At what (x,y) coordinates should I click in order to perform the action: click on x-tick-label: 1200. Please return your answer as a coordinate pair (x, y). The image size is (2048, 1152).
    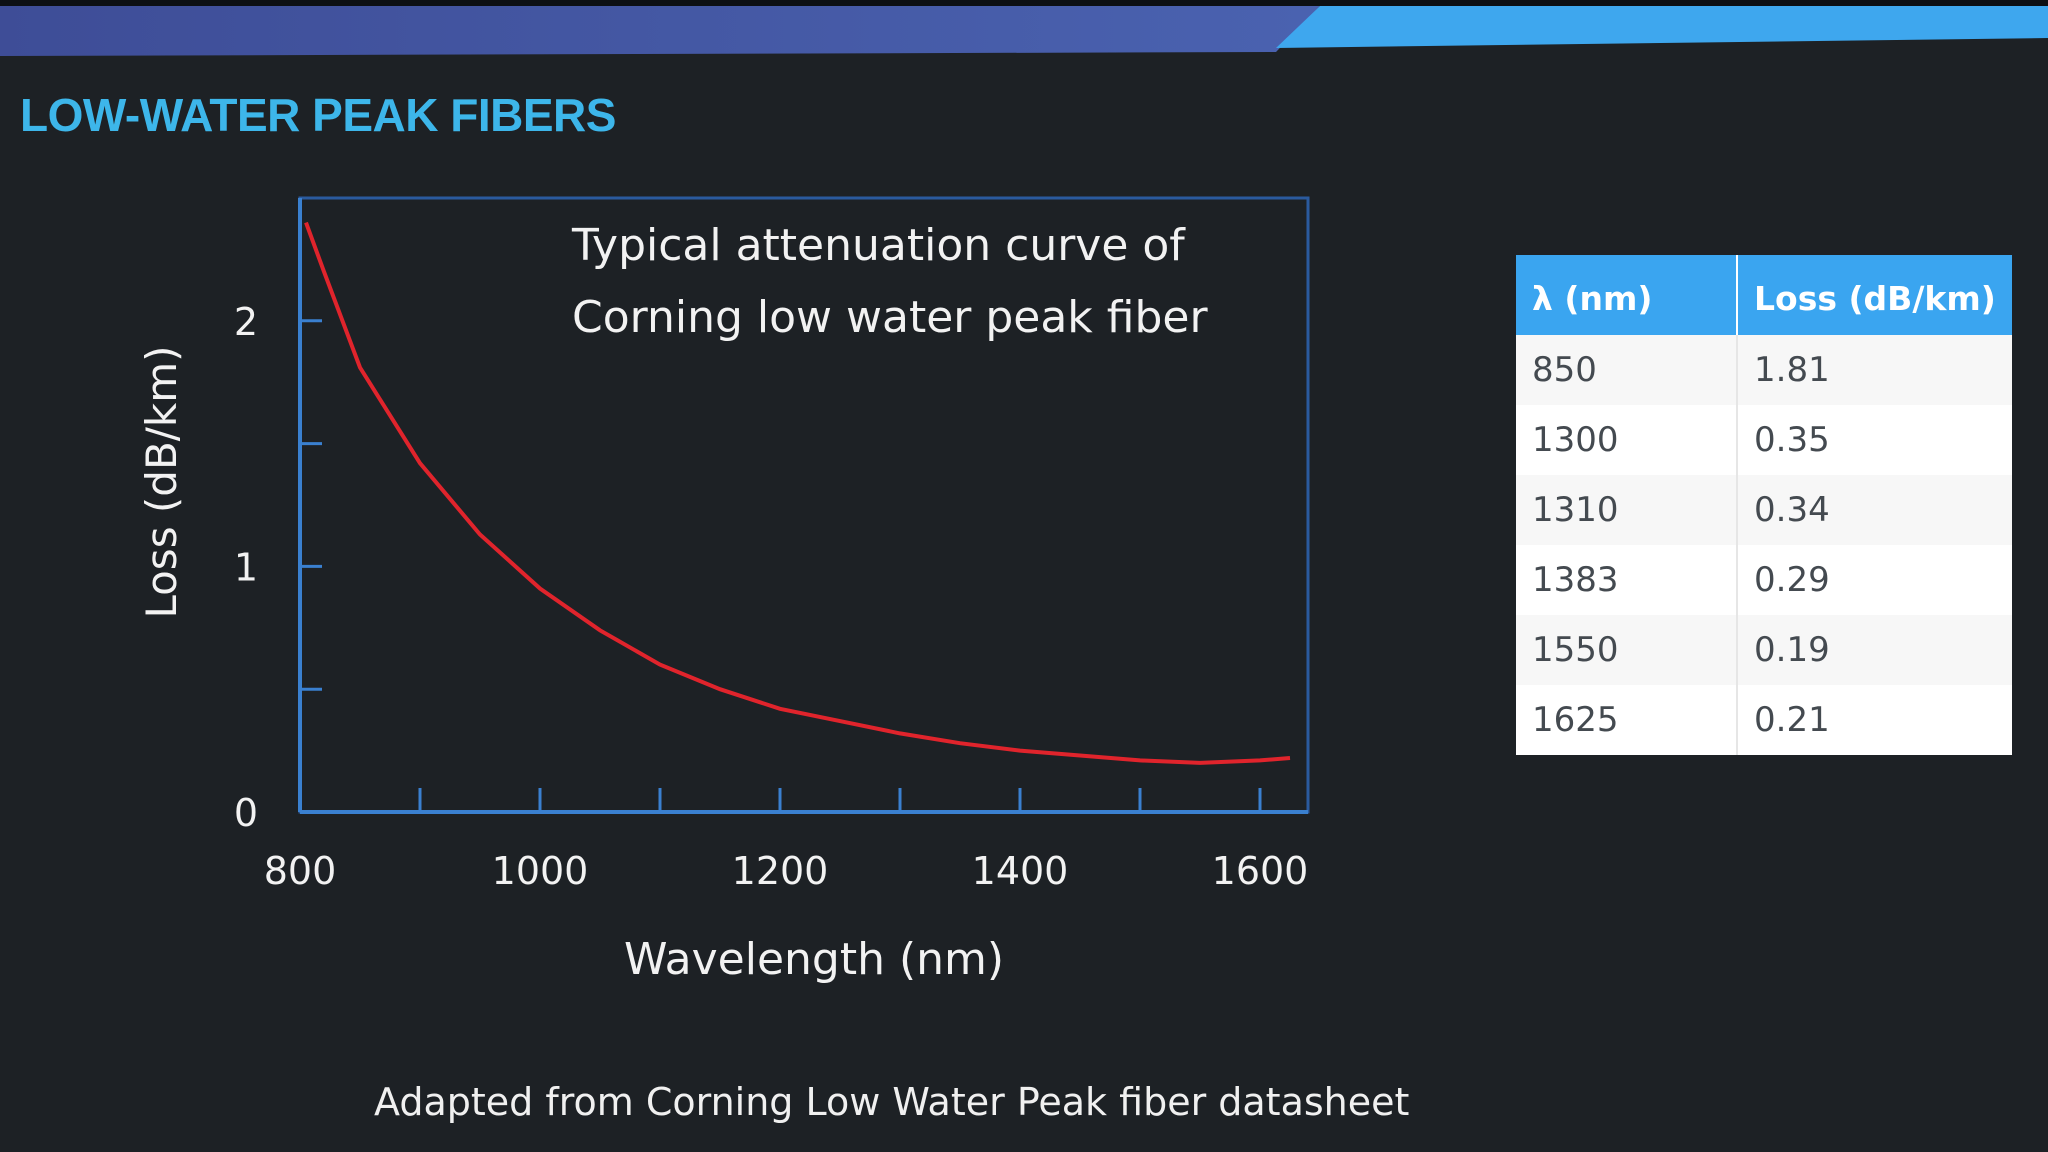
    Looking at the image, I should click on (780, 871).